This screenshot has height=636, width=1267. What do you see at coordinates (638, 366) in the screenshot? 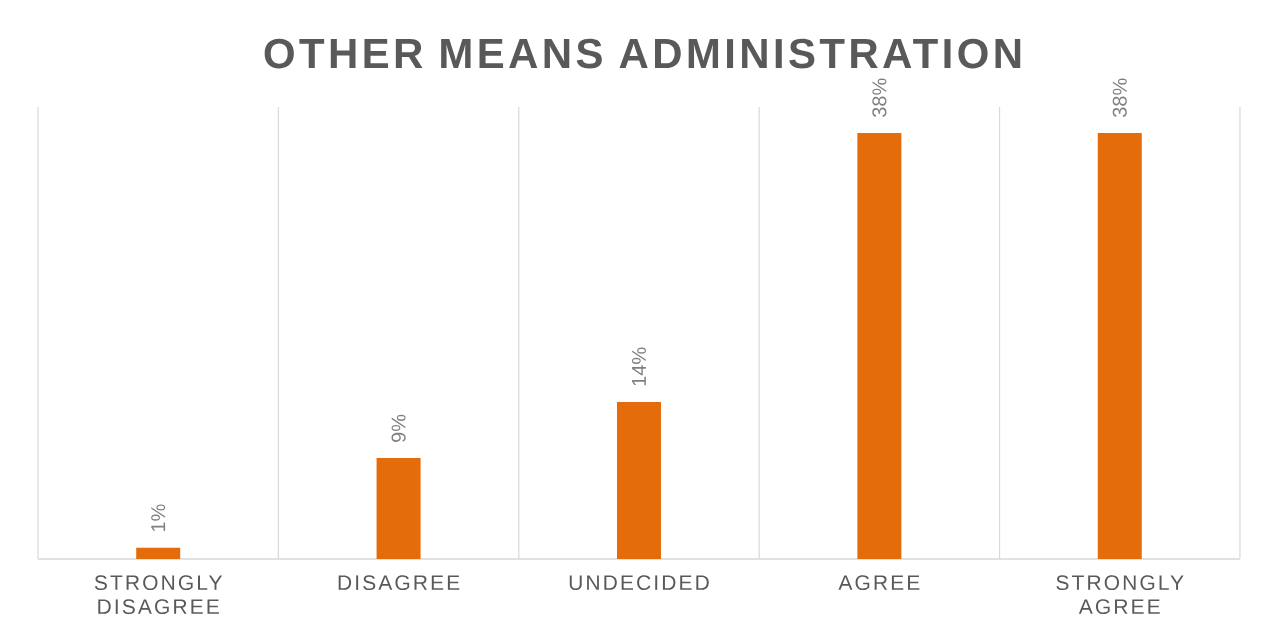
I see `data-label: 14%` at bounding box center [638, 366].